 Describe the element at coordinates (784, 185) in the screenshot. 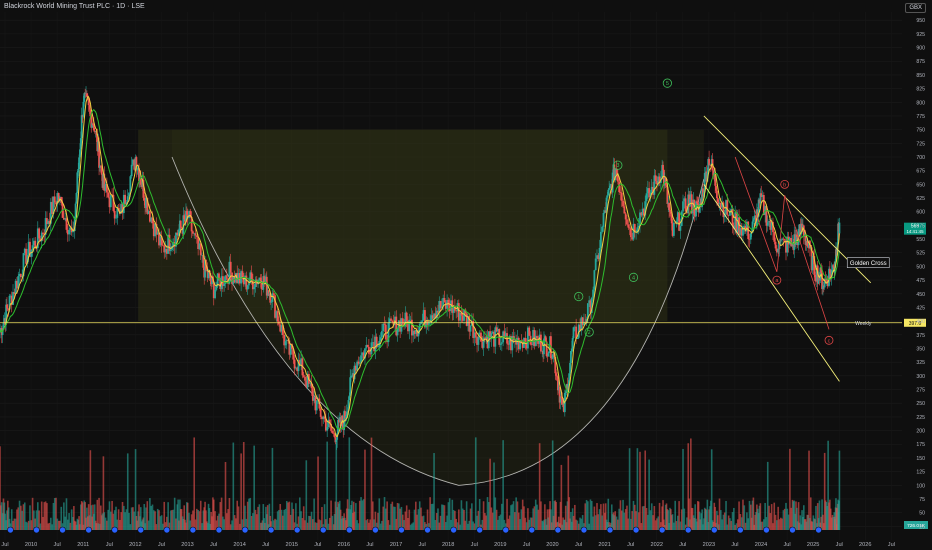

I see `wave-label: b` at that location.